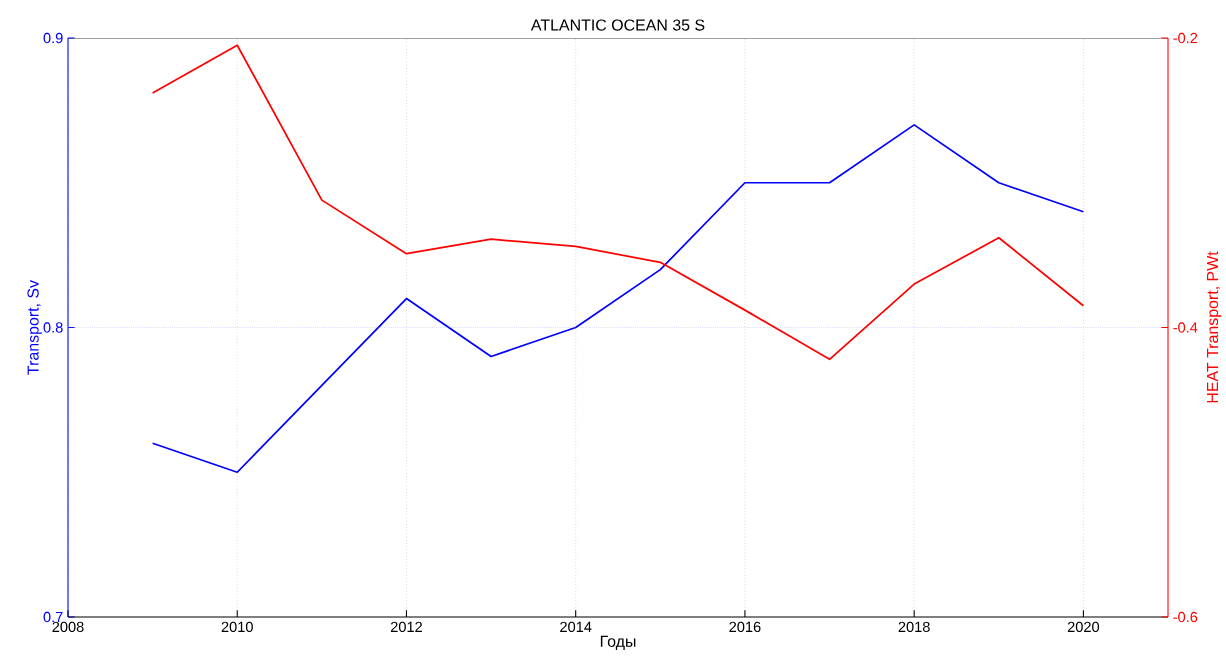 This screenshot has height=661, width=1226. I want to click on chart-title: ATLANTIC OCEAN 35 S, so click(617, 25).